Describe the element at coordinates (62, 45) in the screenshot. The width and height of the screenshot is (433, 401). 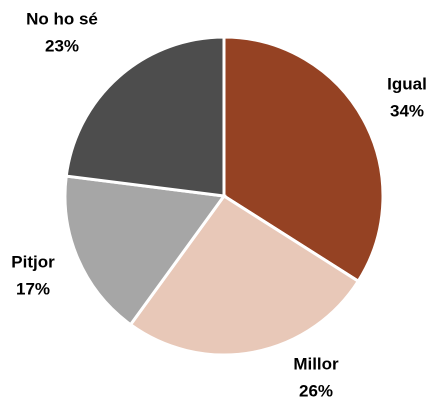
I see `value-label: 23%` at that location.